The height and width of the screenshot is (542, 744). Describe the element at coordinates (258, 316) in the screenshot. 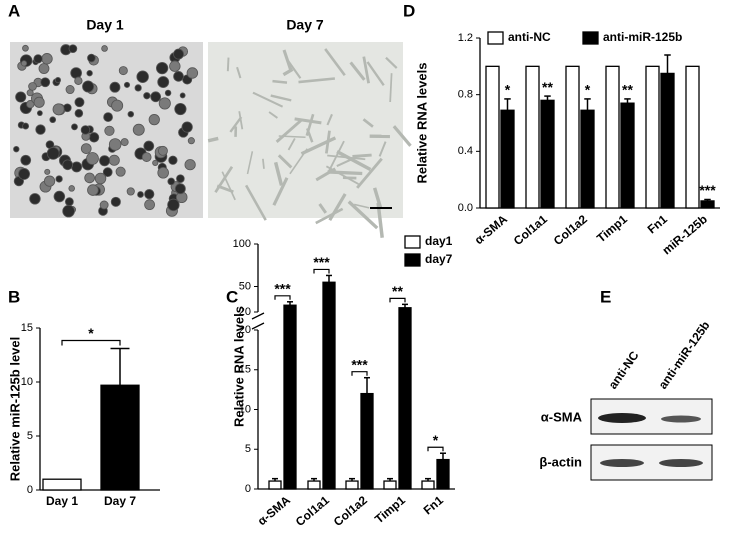

I see `axis-break` at that location.